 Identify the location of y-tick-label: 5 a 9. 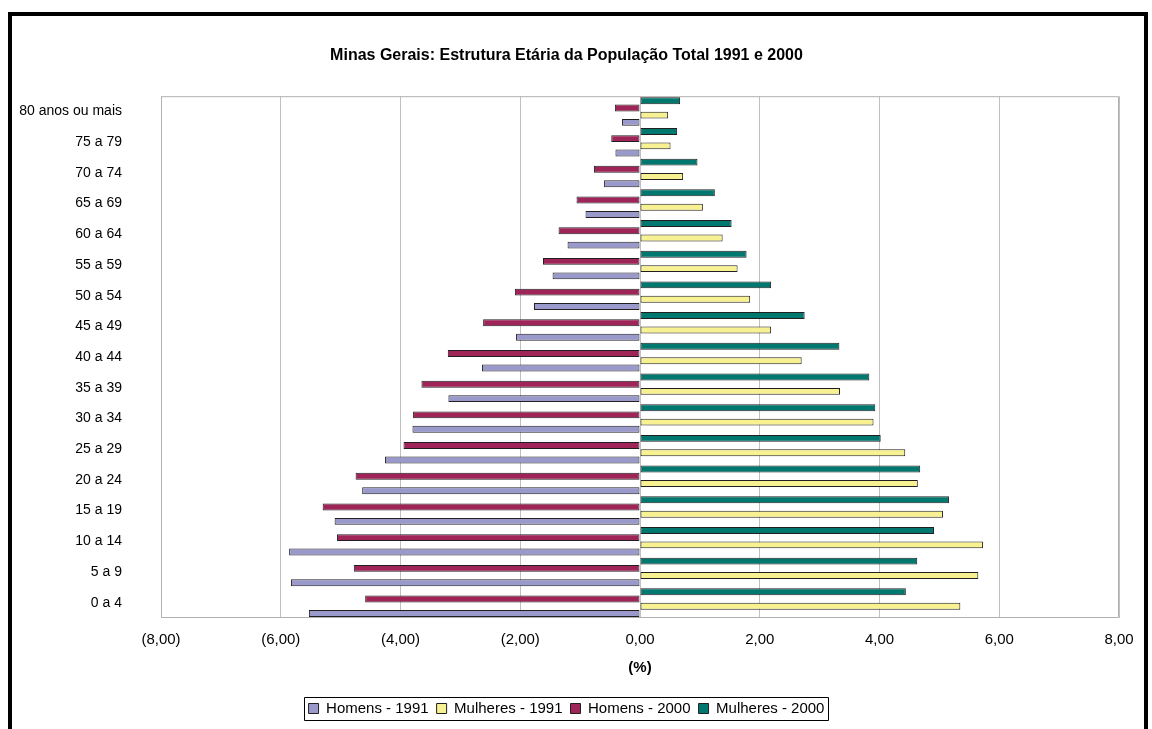
(106, 570).